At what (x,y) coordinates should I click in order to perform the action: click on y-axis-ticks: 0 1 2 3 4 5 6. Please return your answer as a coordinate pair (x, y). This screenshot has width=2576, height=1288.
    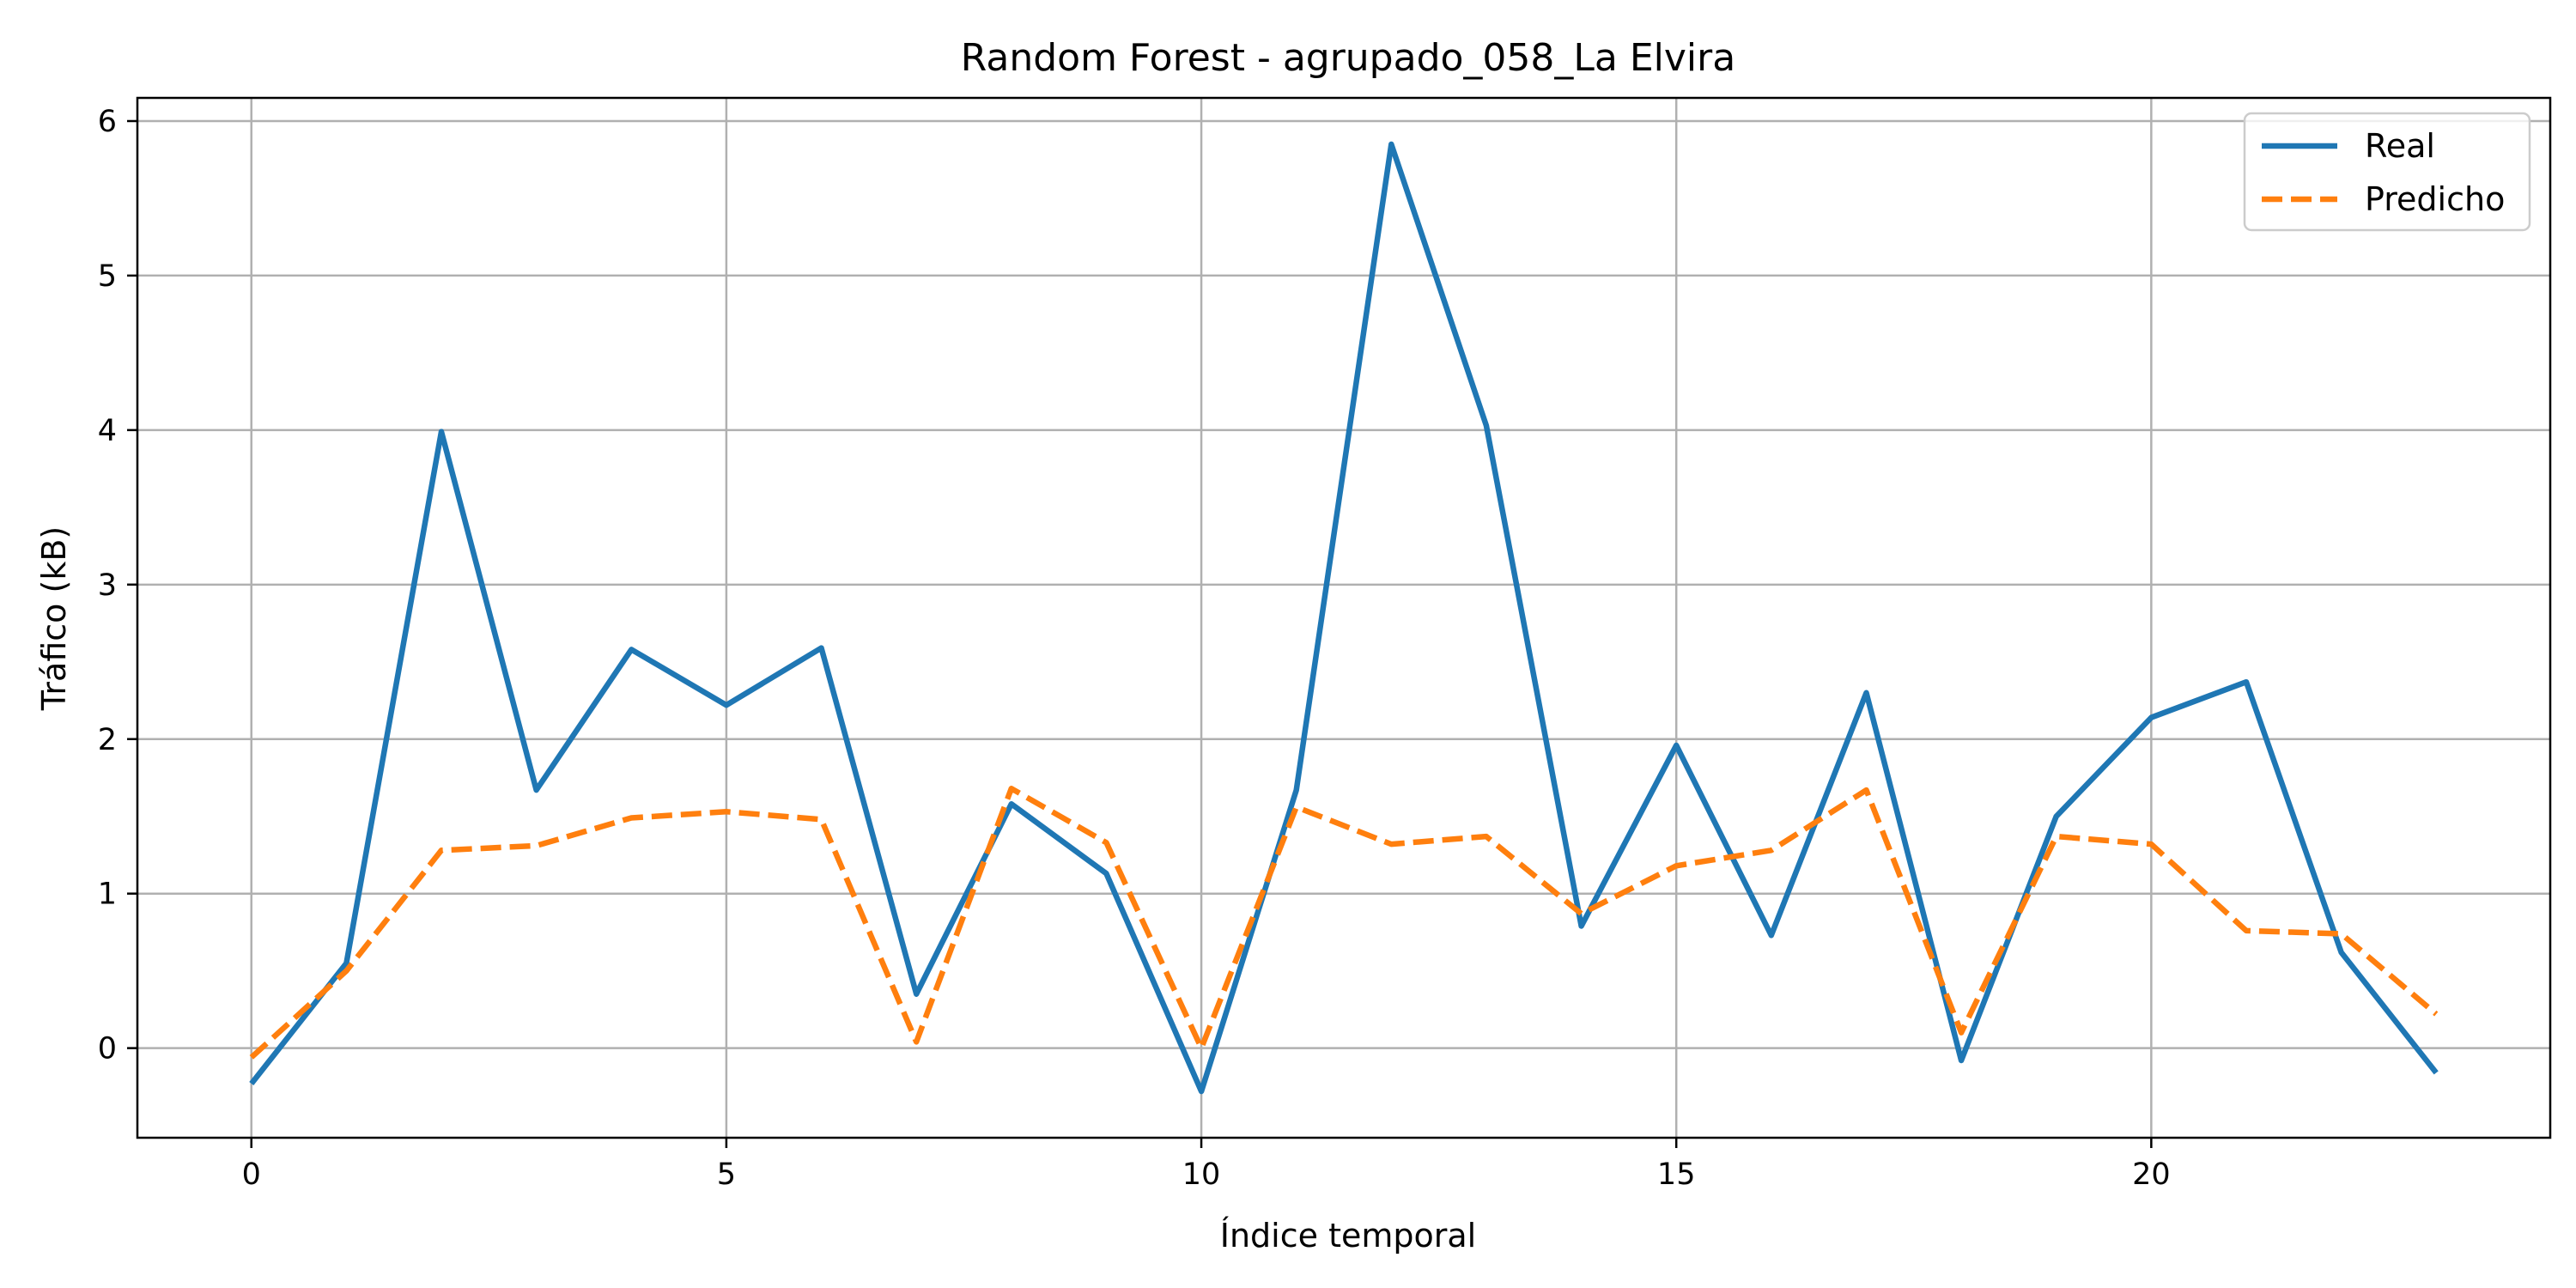
    Looking at the image, I should click on (117, 585).